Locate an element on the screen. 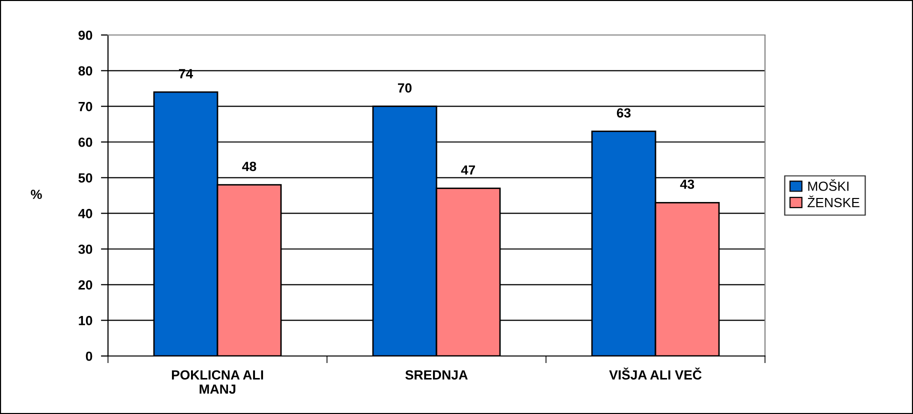 The width and height of the screenshot is (913, 414). y-tick-label: 40 is located at coordinates (85, 213).